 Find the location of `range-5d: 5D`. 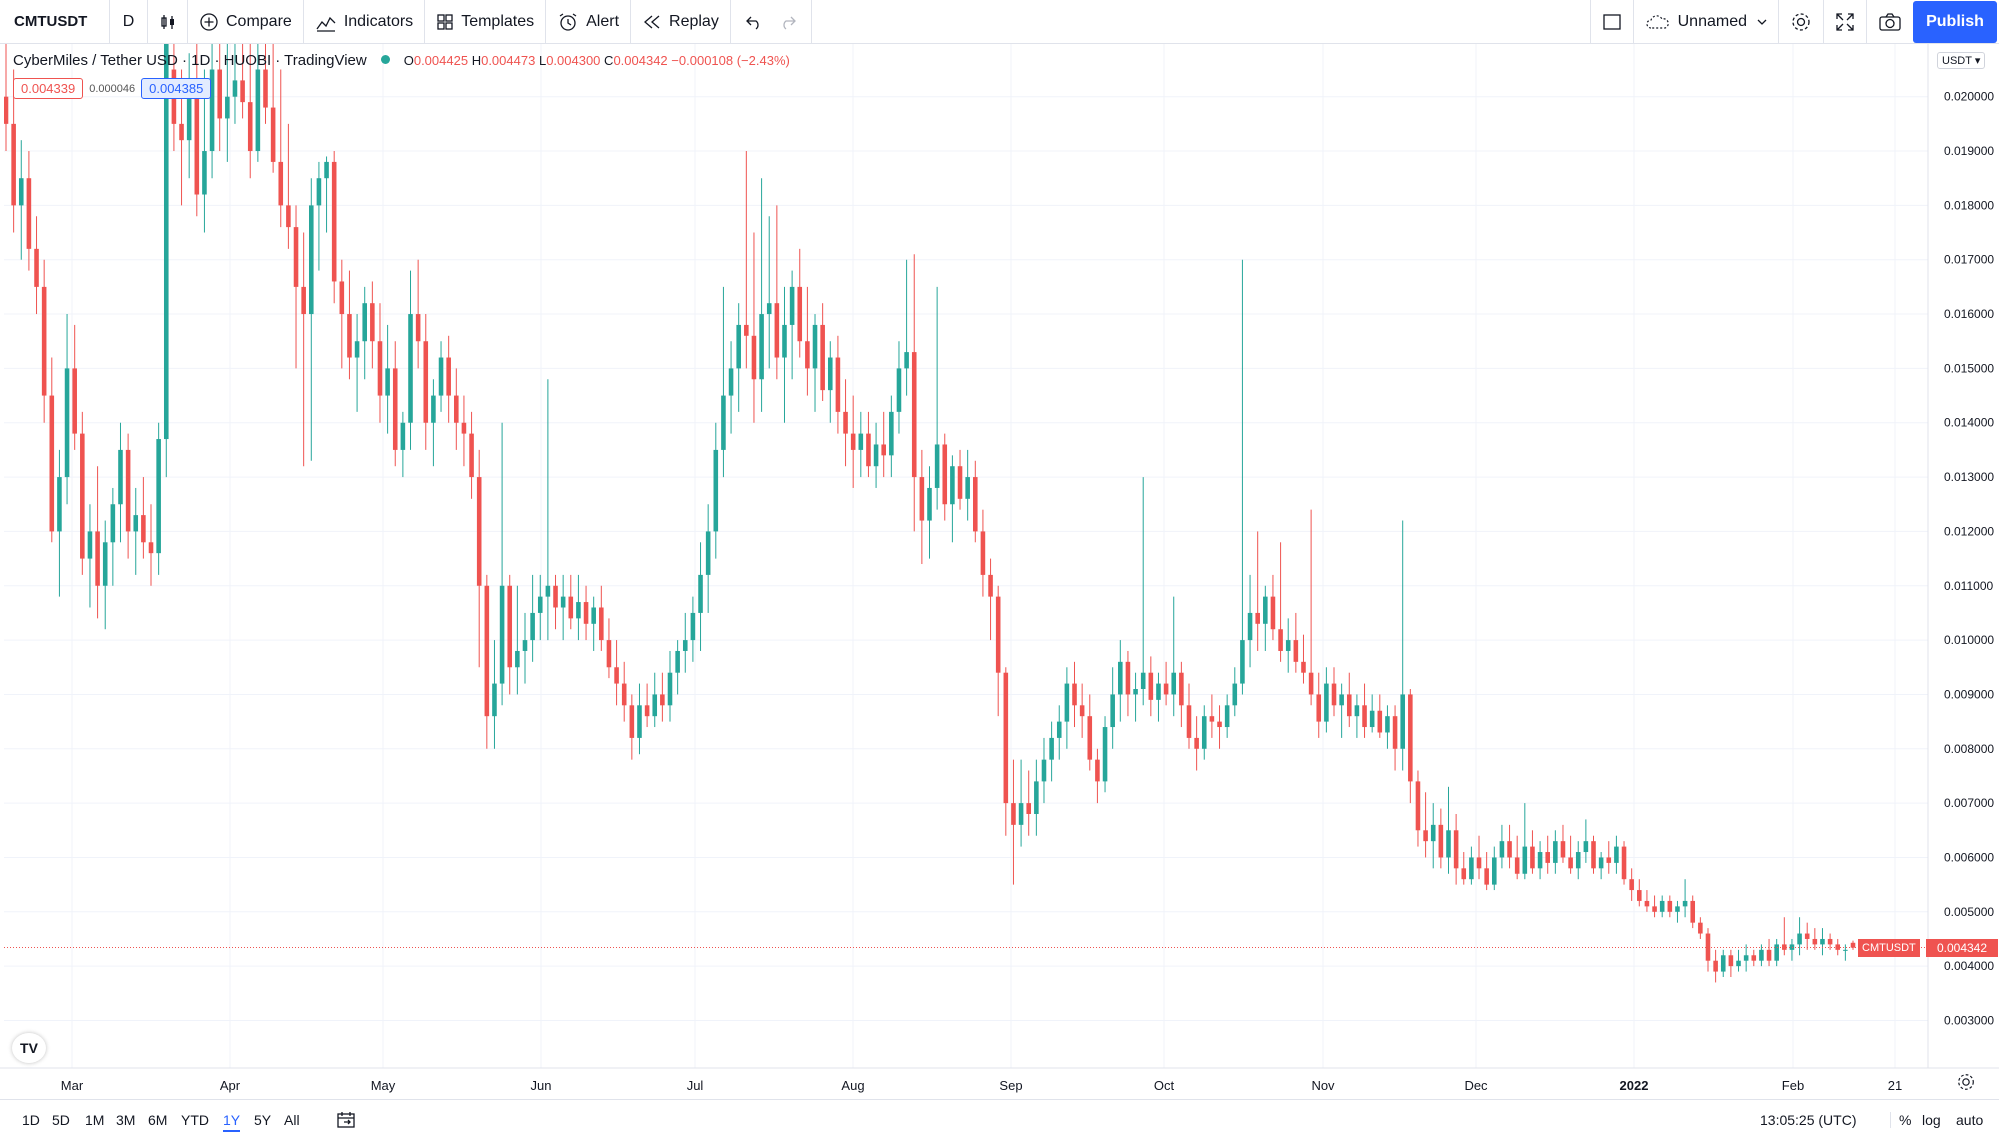

range-5d: 5D is located at coordinates (61, 1120).